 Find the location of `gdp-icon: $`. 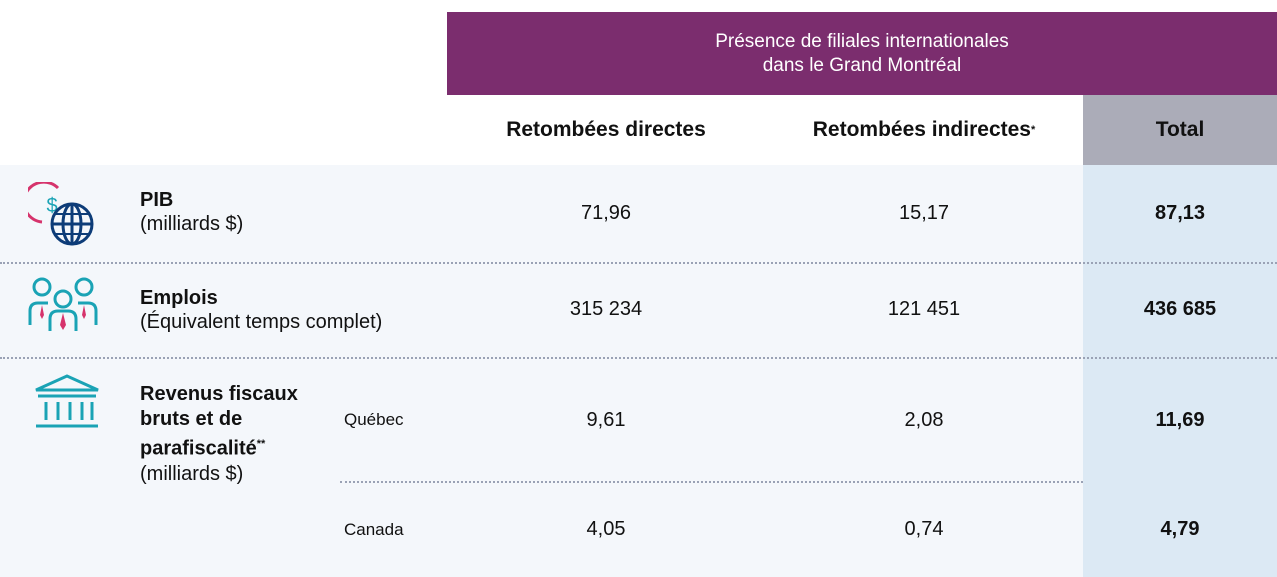

gdp-icon: $ is located at coordinates (61, 214).